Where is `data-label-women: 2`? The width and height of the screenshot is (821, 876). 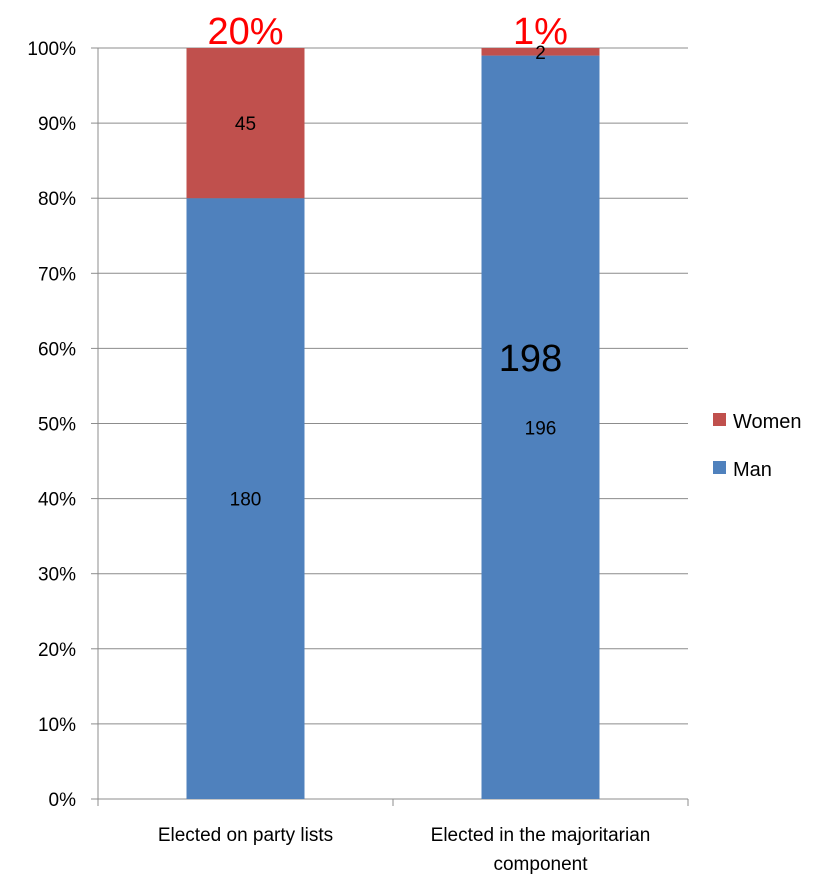
data-label-women: 2 is located at coordinates (540, 53).